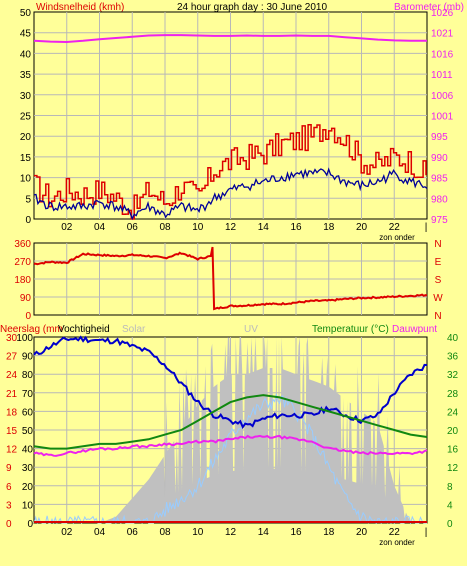 The width and height of the screenshot is (467, 566). Describe the element at coordinates (453, 412) in the screenshot. I see `temperature-y-tick-label: 24` at that location.